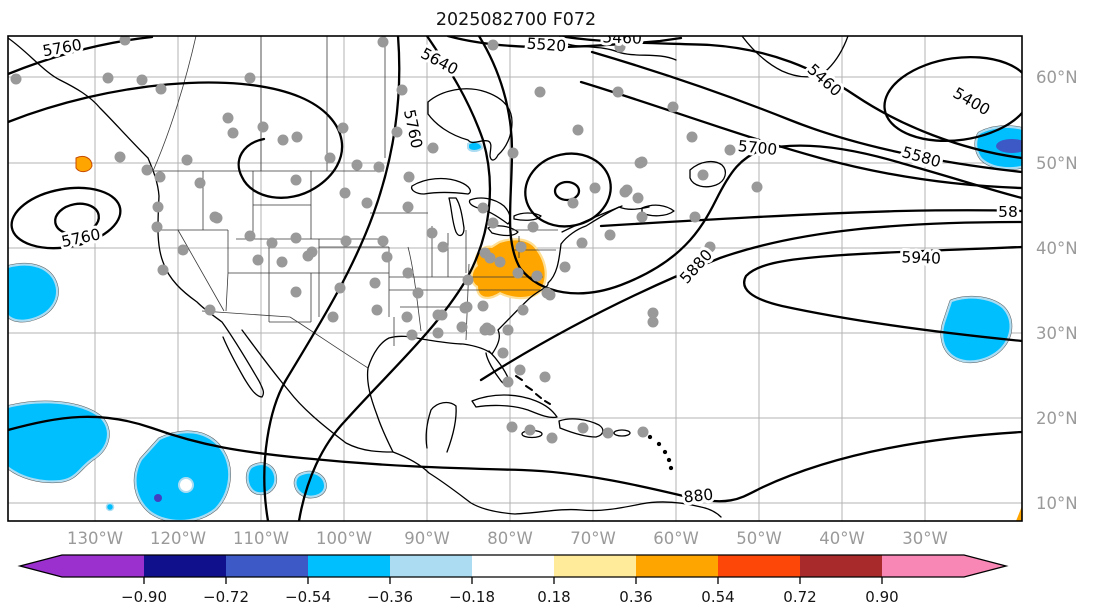 Image resolution: width=1105 pixels, height=615 pixels. Describe the element at coordinates (110, 507) in the screenshot. I see `cyan-speck` at that location.